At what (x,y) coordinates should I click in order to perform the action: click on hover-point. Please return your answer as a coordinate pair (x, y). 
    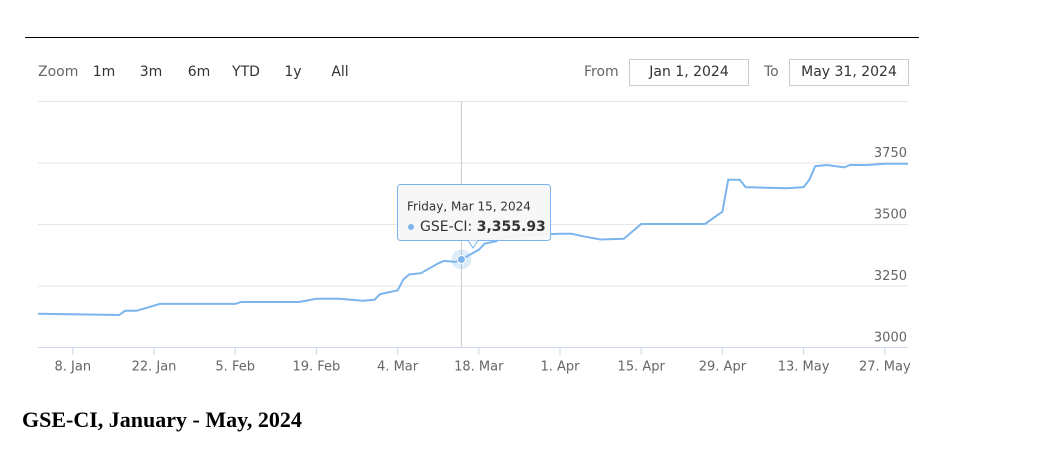
    Looking at the image, I should click on (461, 259).